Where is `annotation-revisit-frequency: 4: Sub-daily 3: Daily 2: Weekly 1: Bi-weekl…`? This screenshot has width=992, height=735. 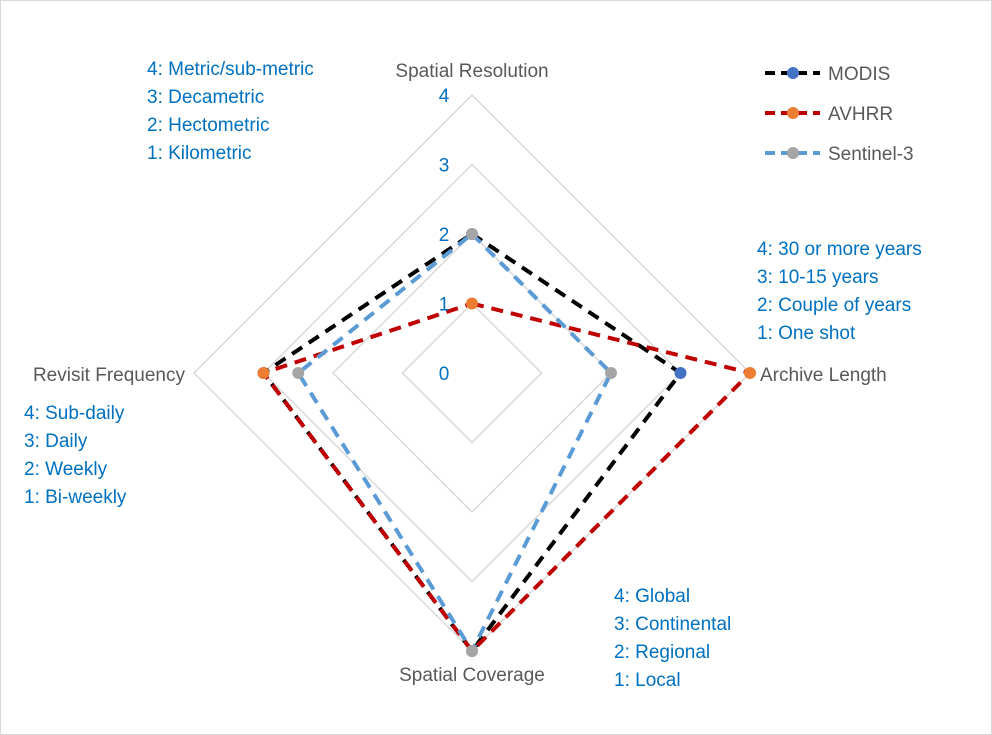 annotation-revisit-frequency: 4: Sub-daily 3: Daily 2: Weekly 1: Bi-weekl… is located at coordinates (75, 455).